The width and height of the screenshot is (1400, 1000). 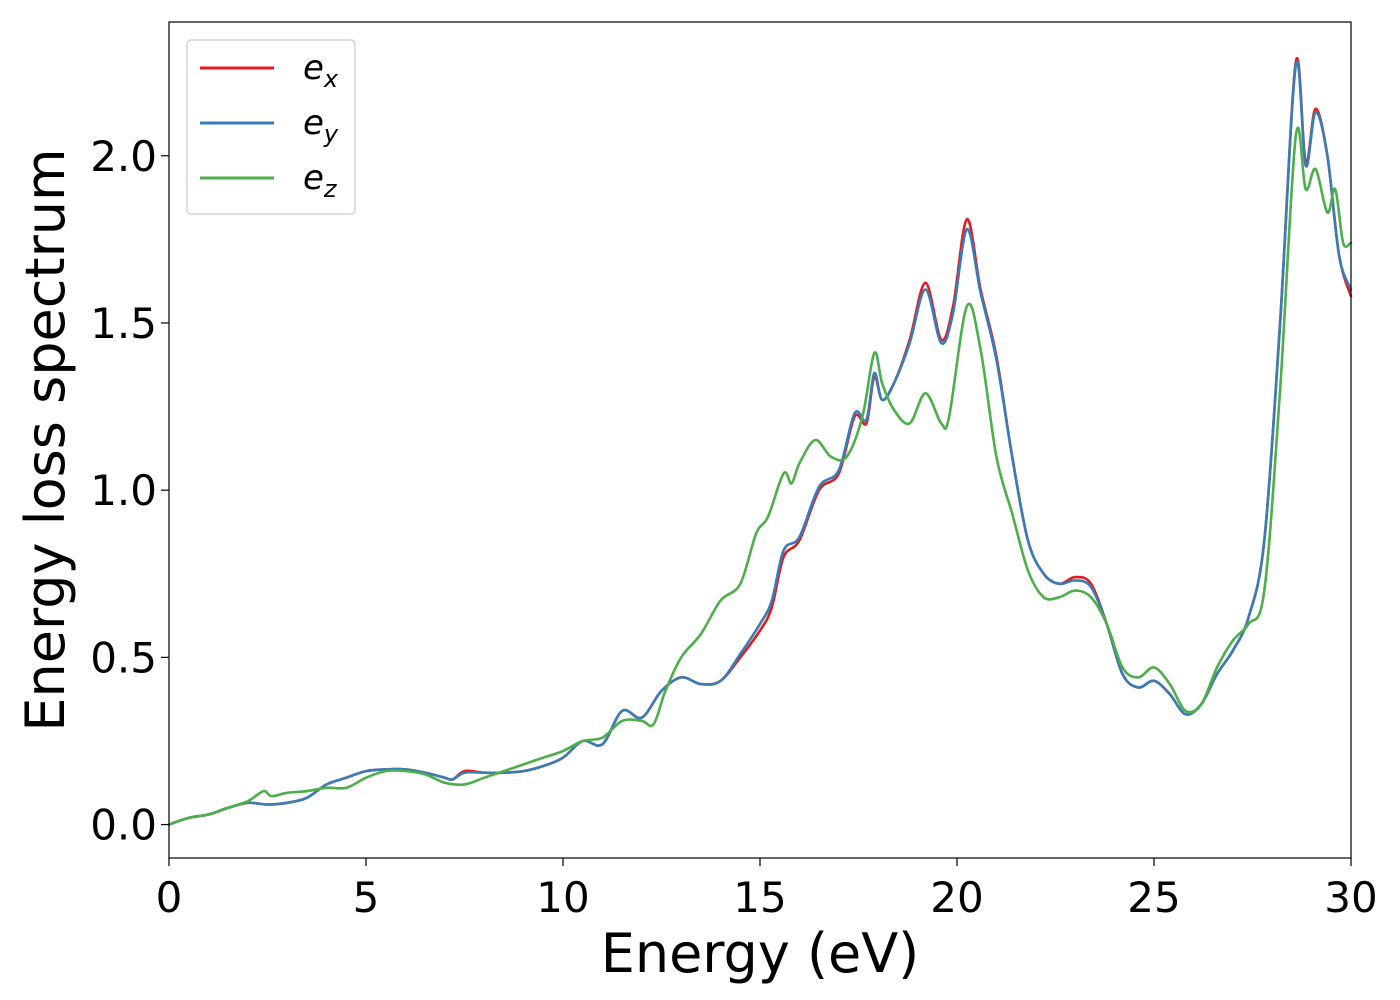 I want to click on legend: ex ey ez, so click(x=271, y=127).